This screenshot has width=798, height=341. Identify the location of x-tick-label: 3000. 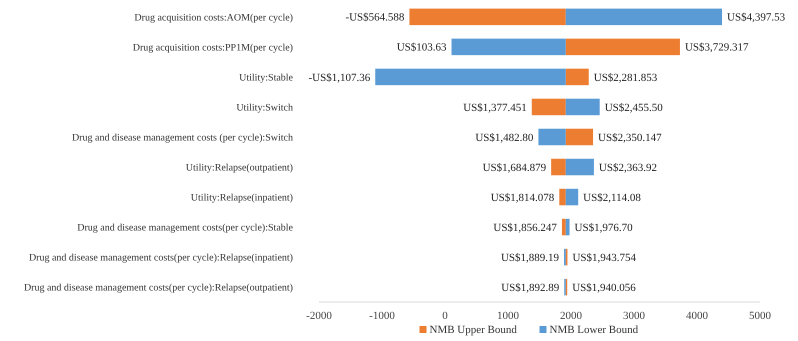
(634, 316).